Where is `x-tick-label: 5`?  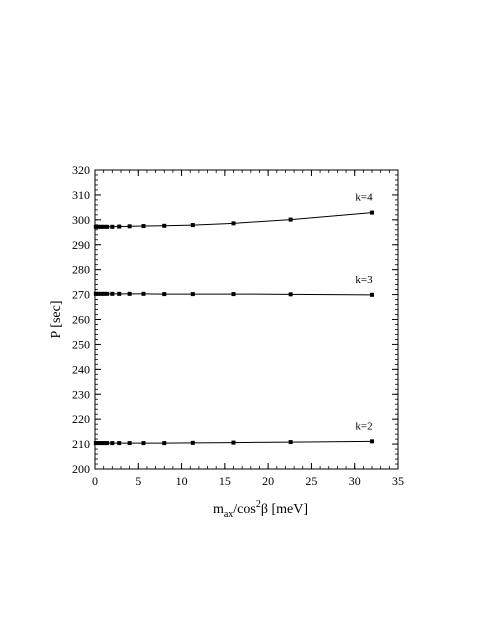
x-tick-label: 5 is located at coordinates (138, 481).